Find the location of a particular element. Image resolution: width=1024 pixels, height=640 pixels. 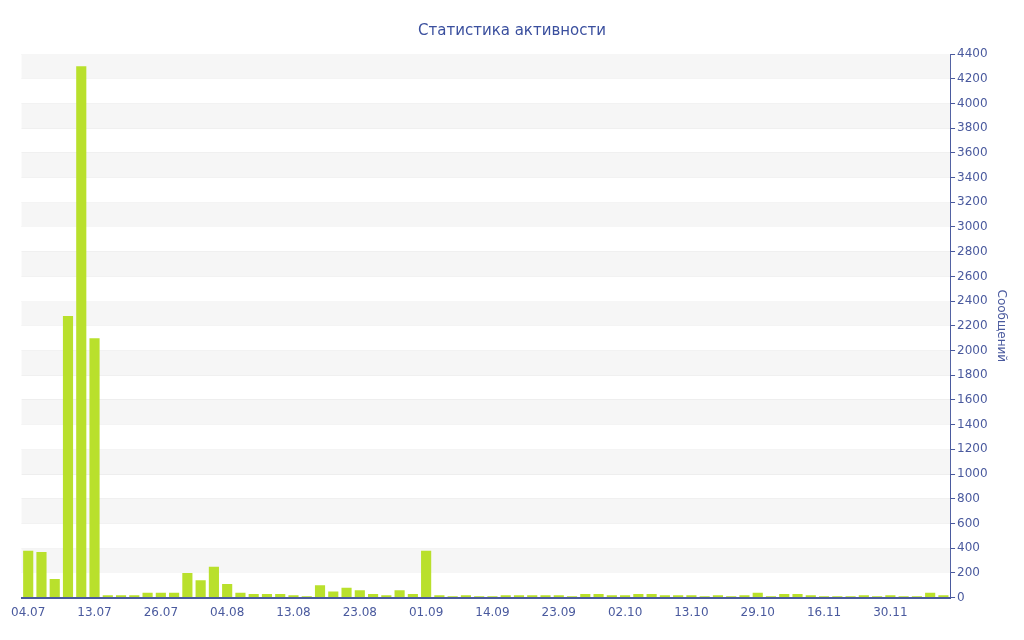

y-tick-label: 3400 is located at coordinates (972, 176).